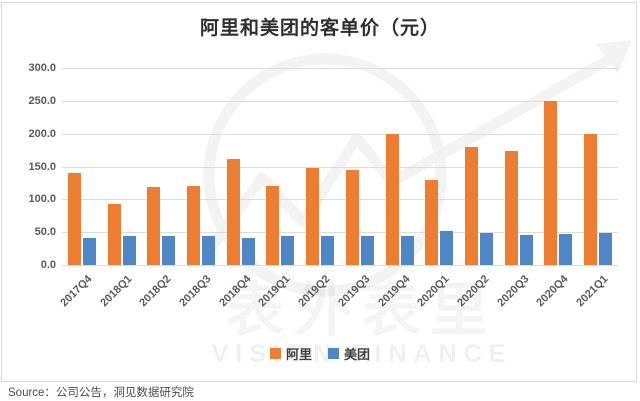  Describe the element at coordinates (42, 133) in the screenshot. I see `y-axis-label: 200.0` at that location.